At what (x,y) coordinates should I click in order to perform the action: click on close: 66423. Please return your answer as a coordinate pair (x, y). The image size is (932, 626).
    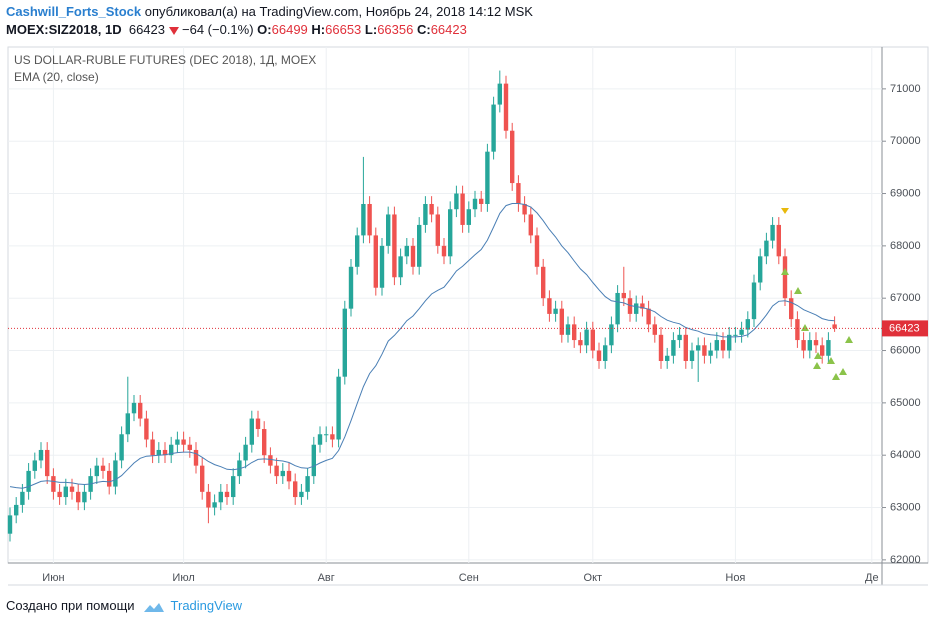
    Looking at the image, I should click on (448, 29).